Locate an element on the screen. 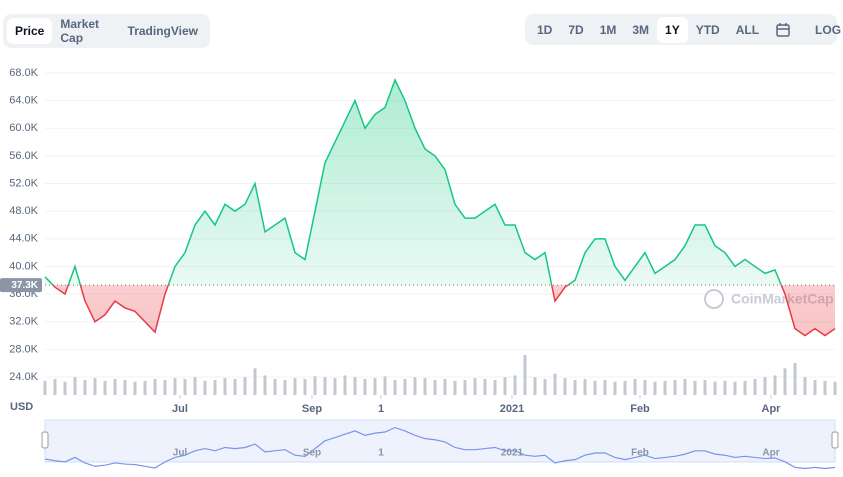 The width and height of the screenshot is (843, 477). button: 3M is located at coordinates (641, 29).